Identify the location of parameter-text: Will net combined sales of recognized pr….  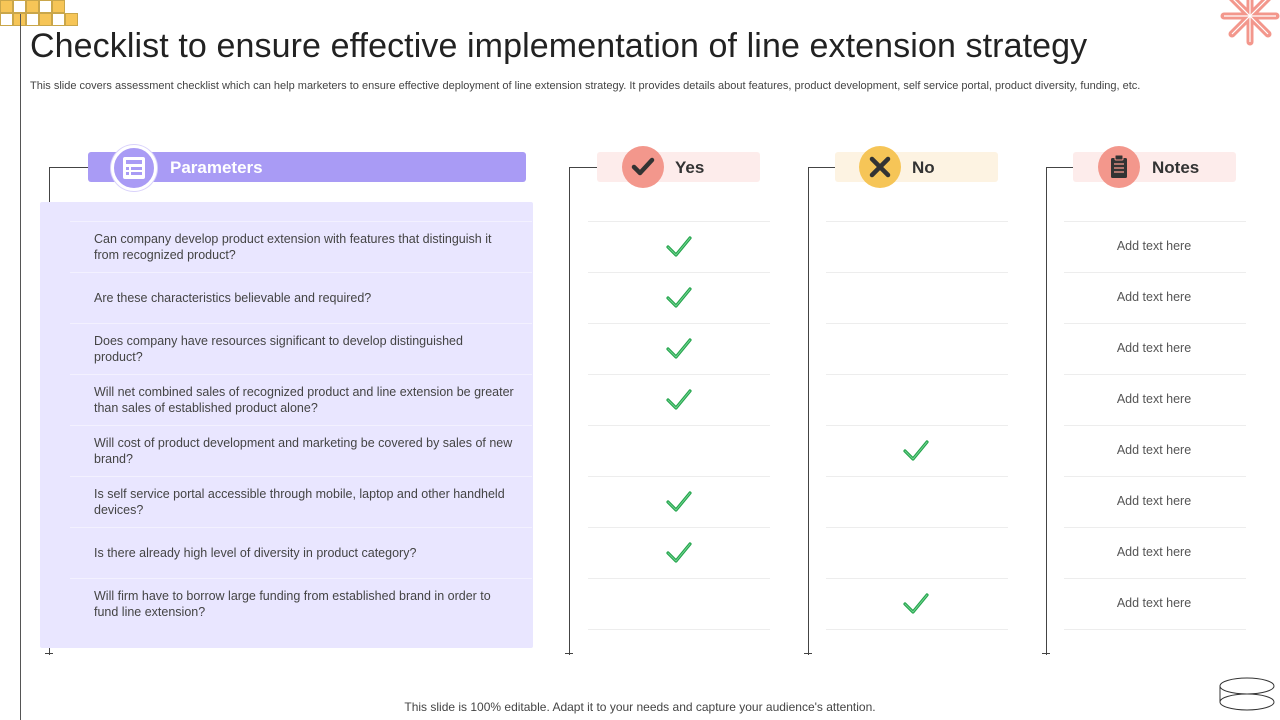
(304, 399).